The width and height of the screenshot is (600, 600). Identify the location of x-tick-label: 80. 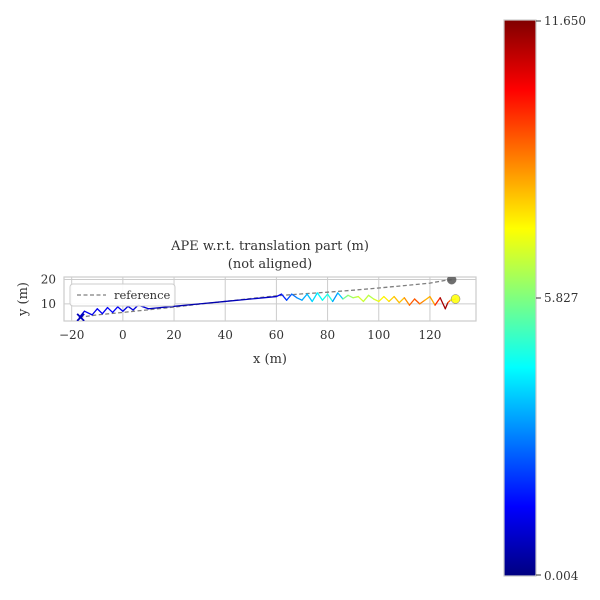
(327, 335).